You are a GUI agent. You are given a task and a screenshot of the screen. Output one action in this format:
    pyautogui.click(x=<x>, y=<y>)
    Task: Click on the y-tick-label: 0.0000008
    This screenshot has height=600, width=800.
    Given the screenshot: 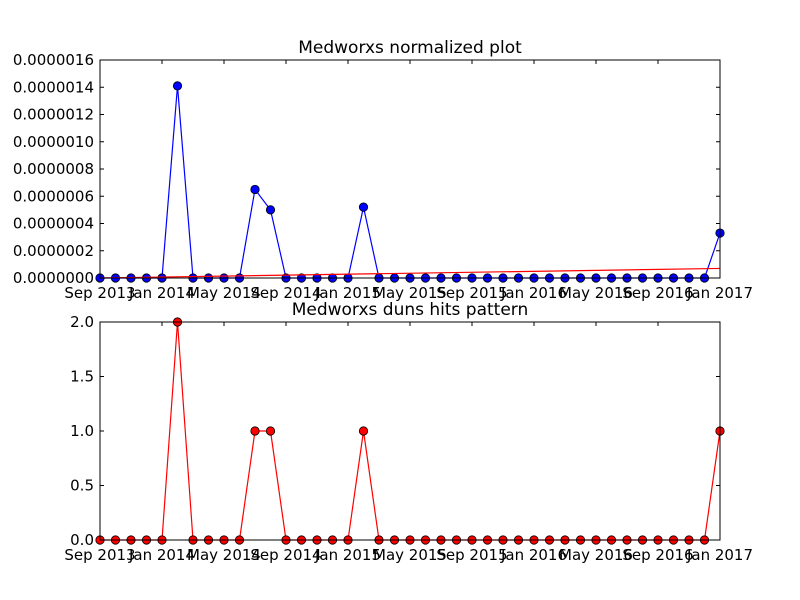 What is the action you would take?
    pyautogui.click(x=53, y=169)
    